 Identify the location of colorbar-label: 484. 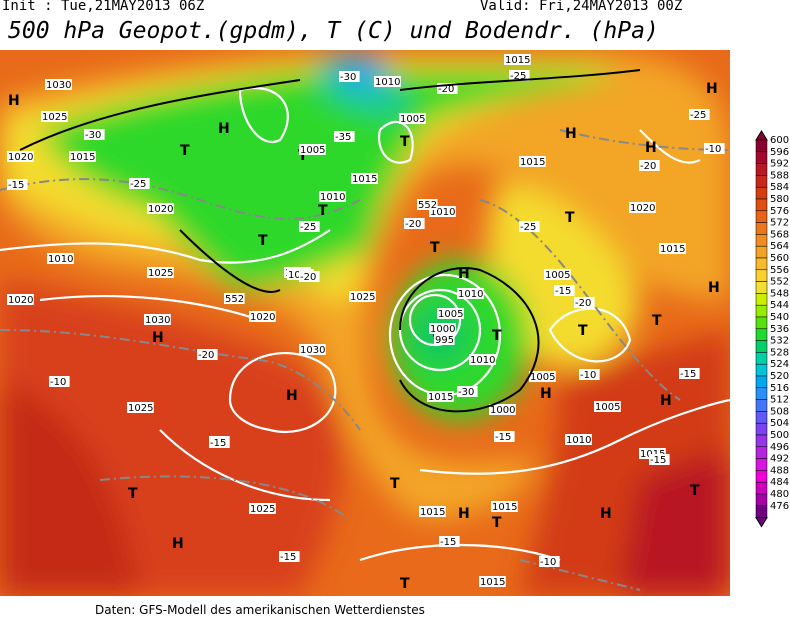
(779, 482).